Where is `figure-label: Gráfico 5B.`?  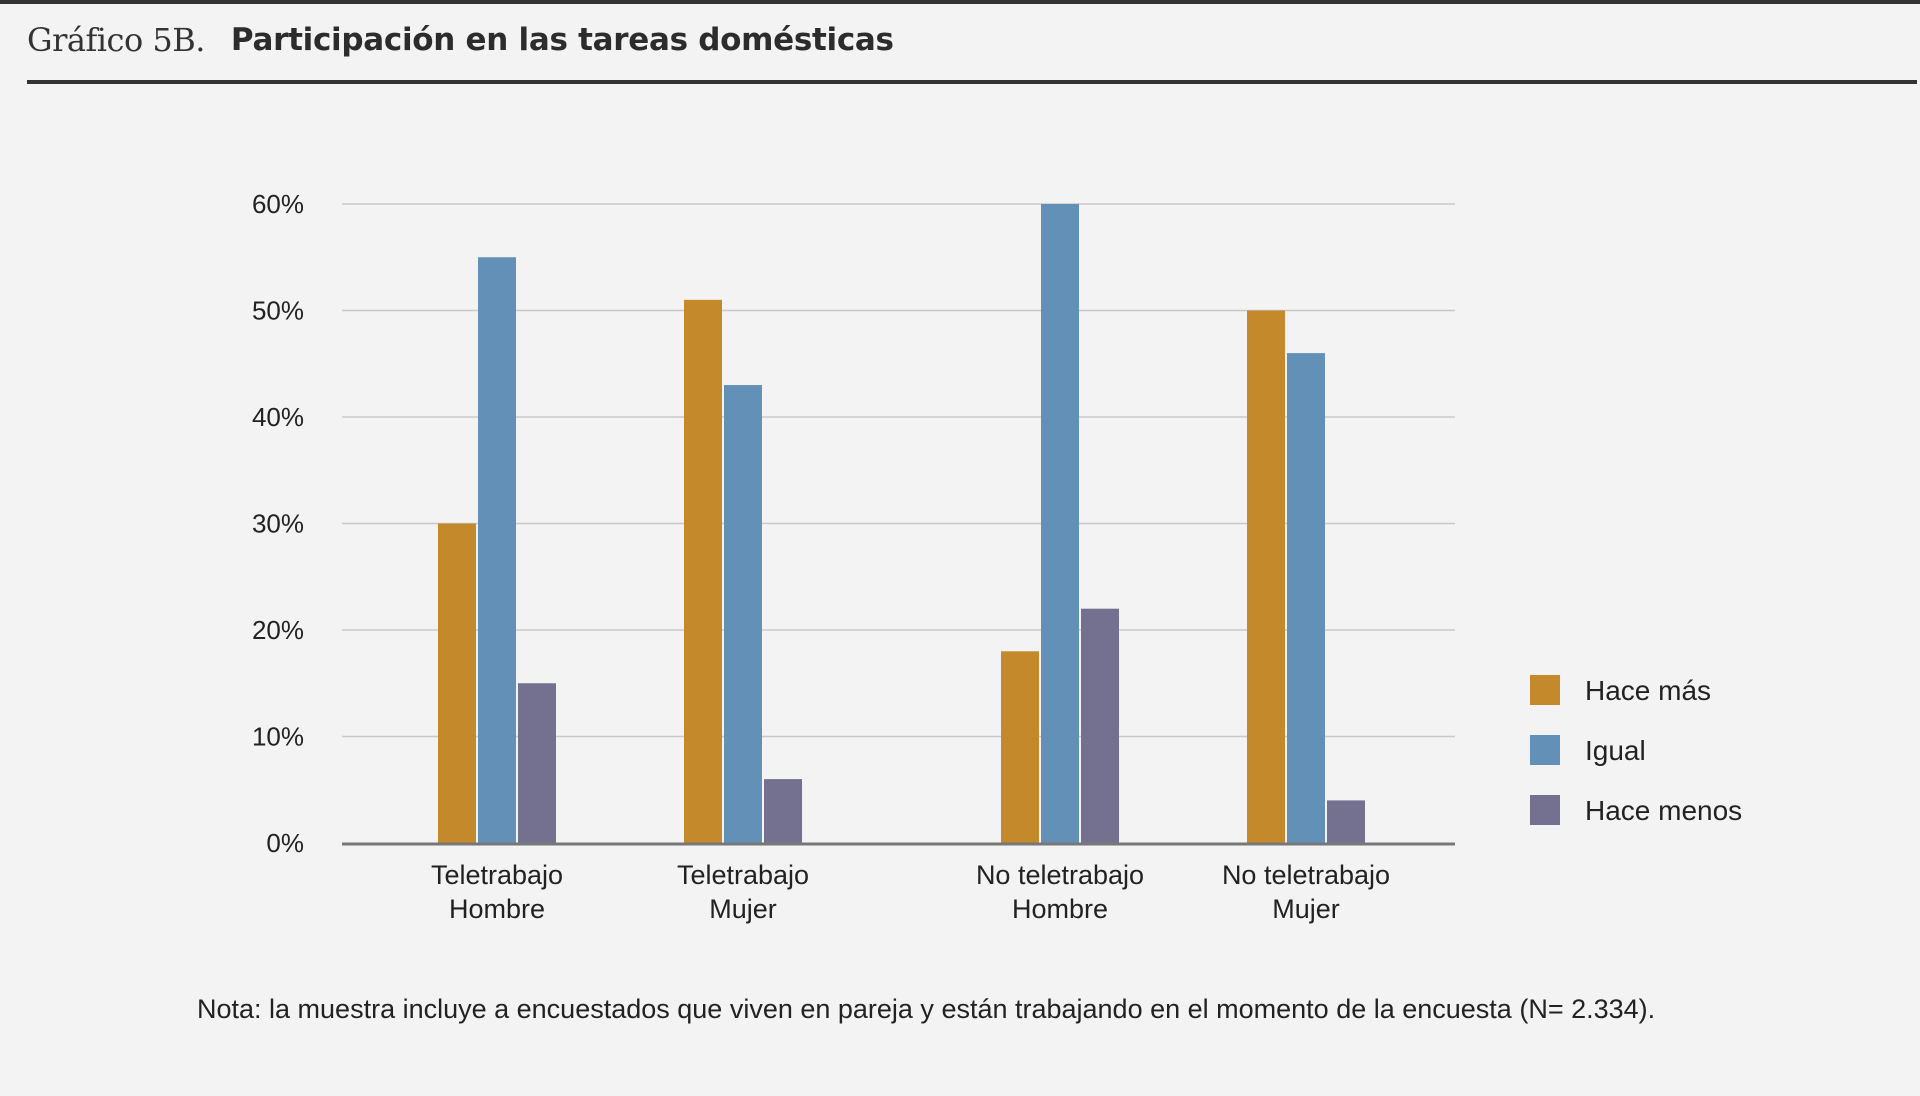 figure-label: Gráfico 5B. is located at coordinates (116, 40).